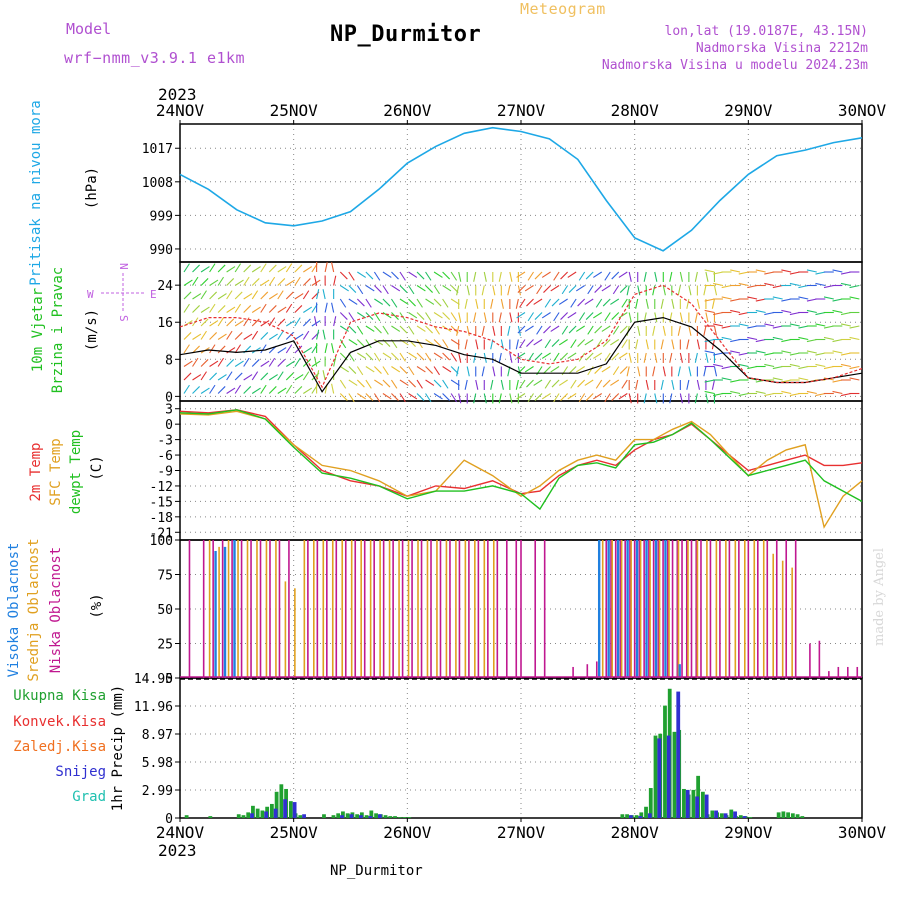 This screenshot has width=900, height=900. I want to click on ylabel-temp-sfc: SFC Temp, so click(56, 471).